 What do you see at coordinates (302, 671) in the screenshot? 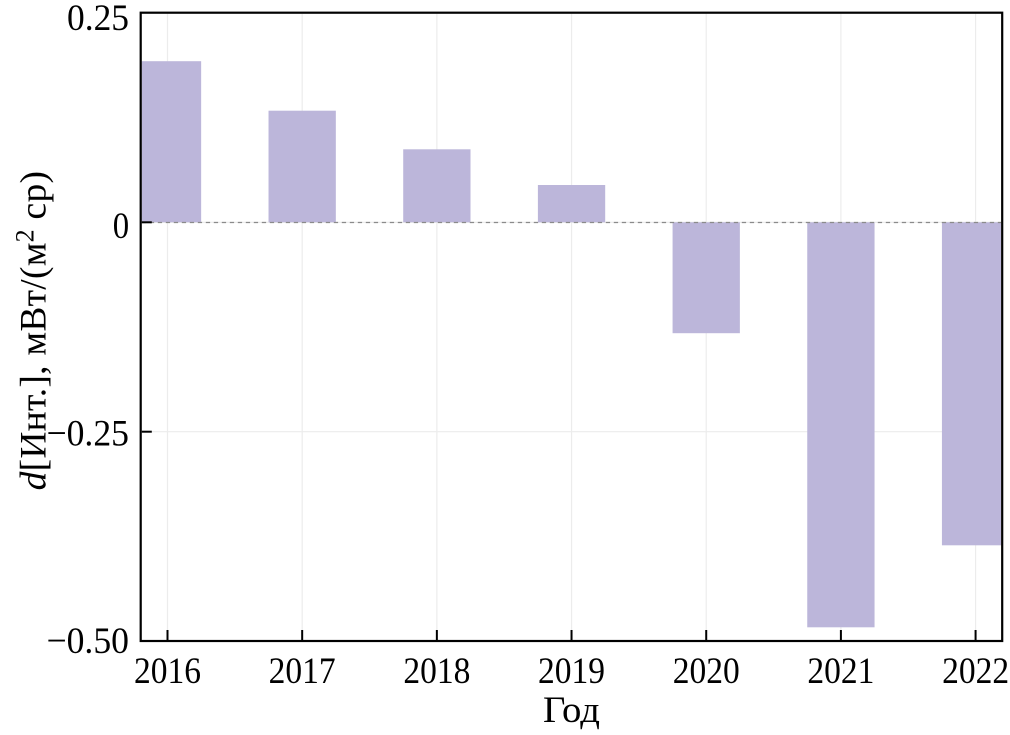
I see `svg-text: 2017` at bounding box center [302, 671].